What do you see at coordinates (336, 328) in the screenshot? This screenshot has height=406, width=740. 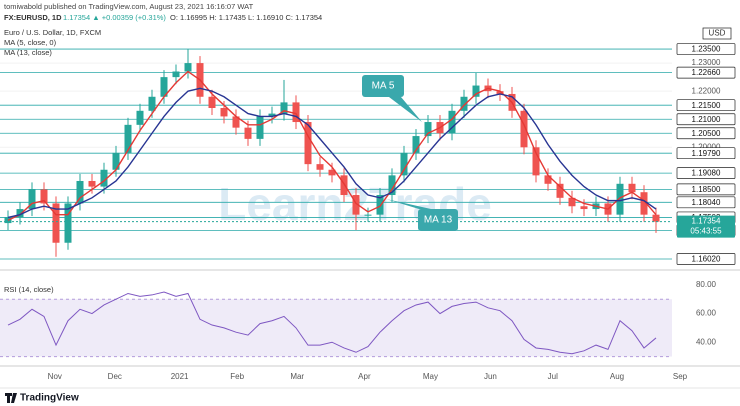 I see `rsi-band` at bounding box center [336, 328].